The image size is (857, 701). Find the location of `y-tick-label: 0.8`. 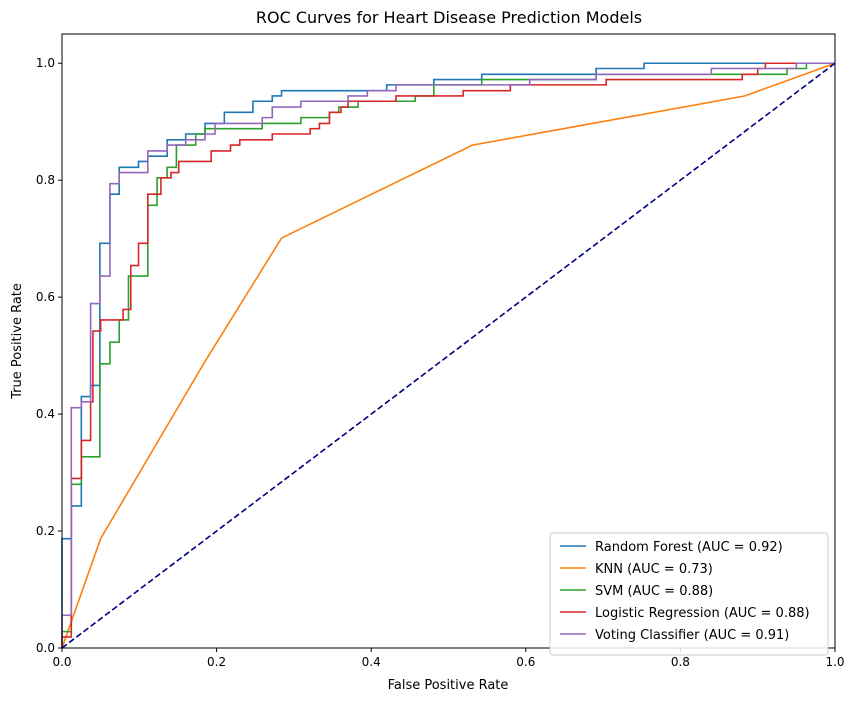

y-tick-label: 0.8 is located at coordinates (45, 180).